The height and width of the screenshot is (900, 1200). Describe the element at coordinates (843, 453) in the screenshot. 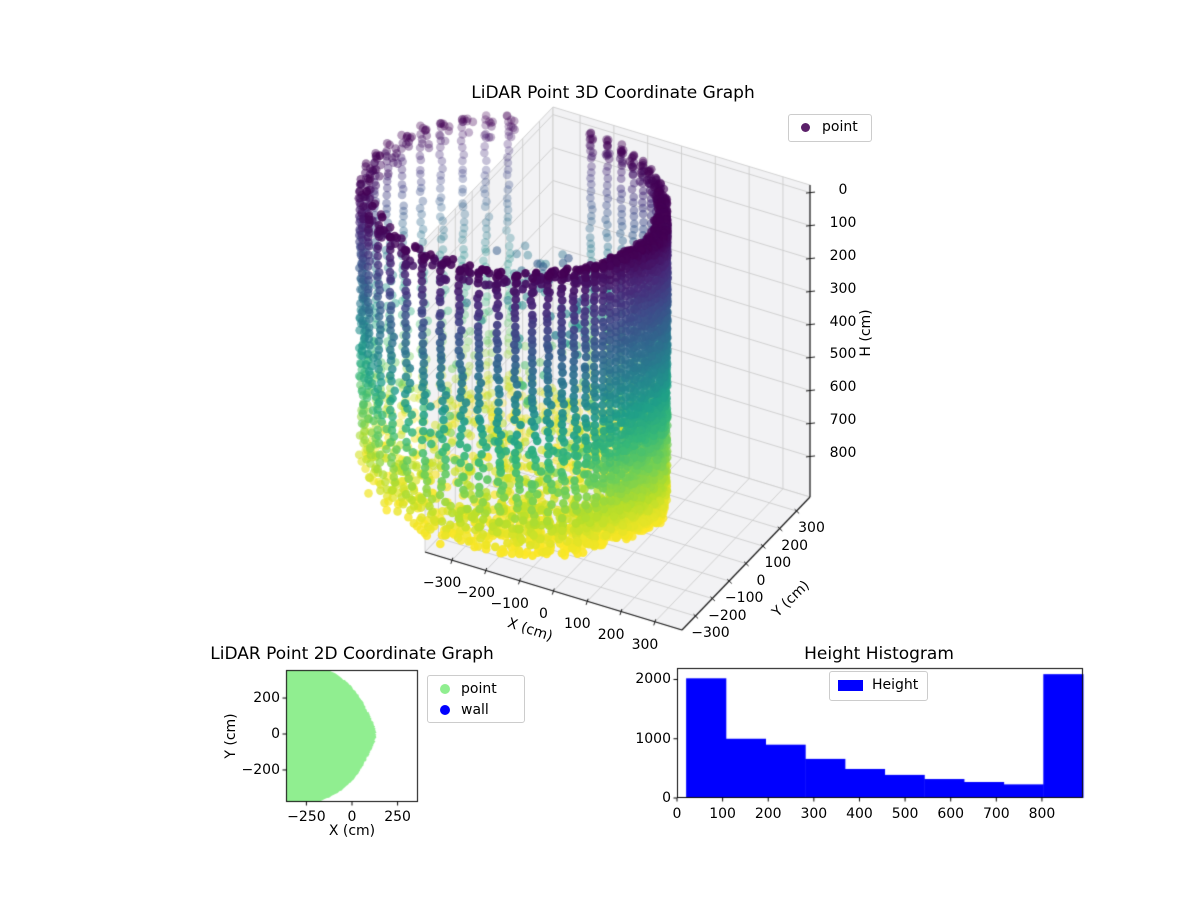

I see `h-tick-label-3d: 800` at that location.